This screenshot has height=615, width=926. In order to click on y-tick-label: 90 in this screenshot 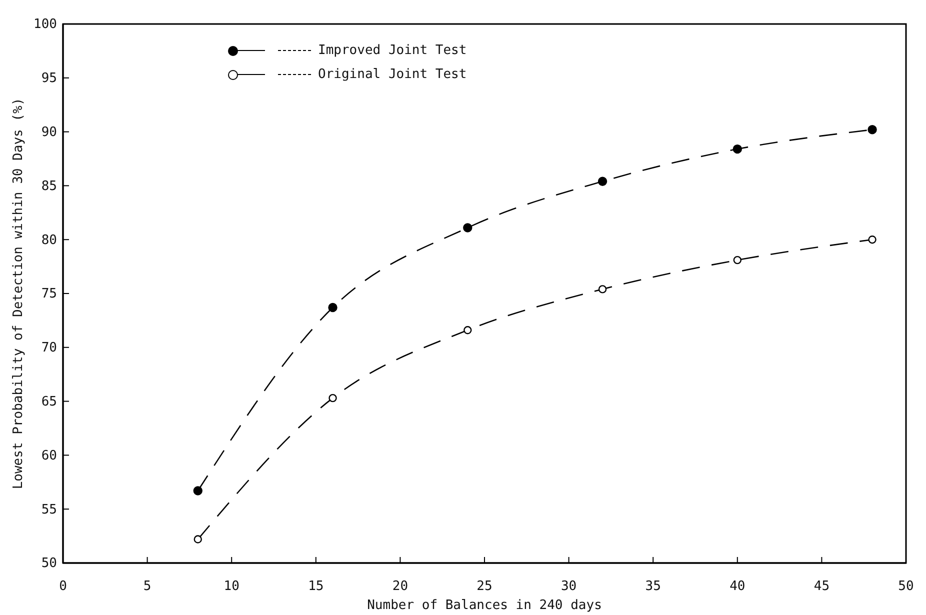, I will do `click(49, 132)`.